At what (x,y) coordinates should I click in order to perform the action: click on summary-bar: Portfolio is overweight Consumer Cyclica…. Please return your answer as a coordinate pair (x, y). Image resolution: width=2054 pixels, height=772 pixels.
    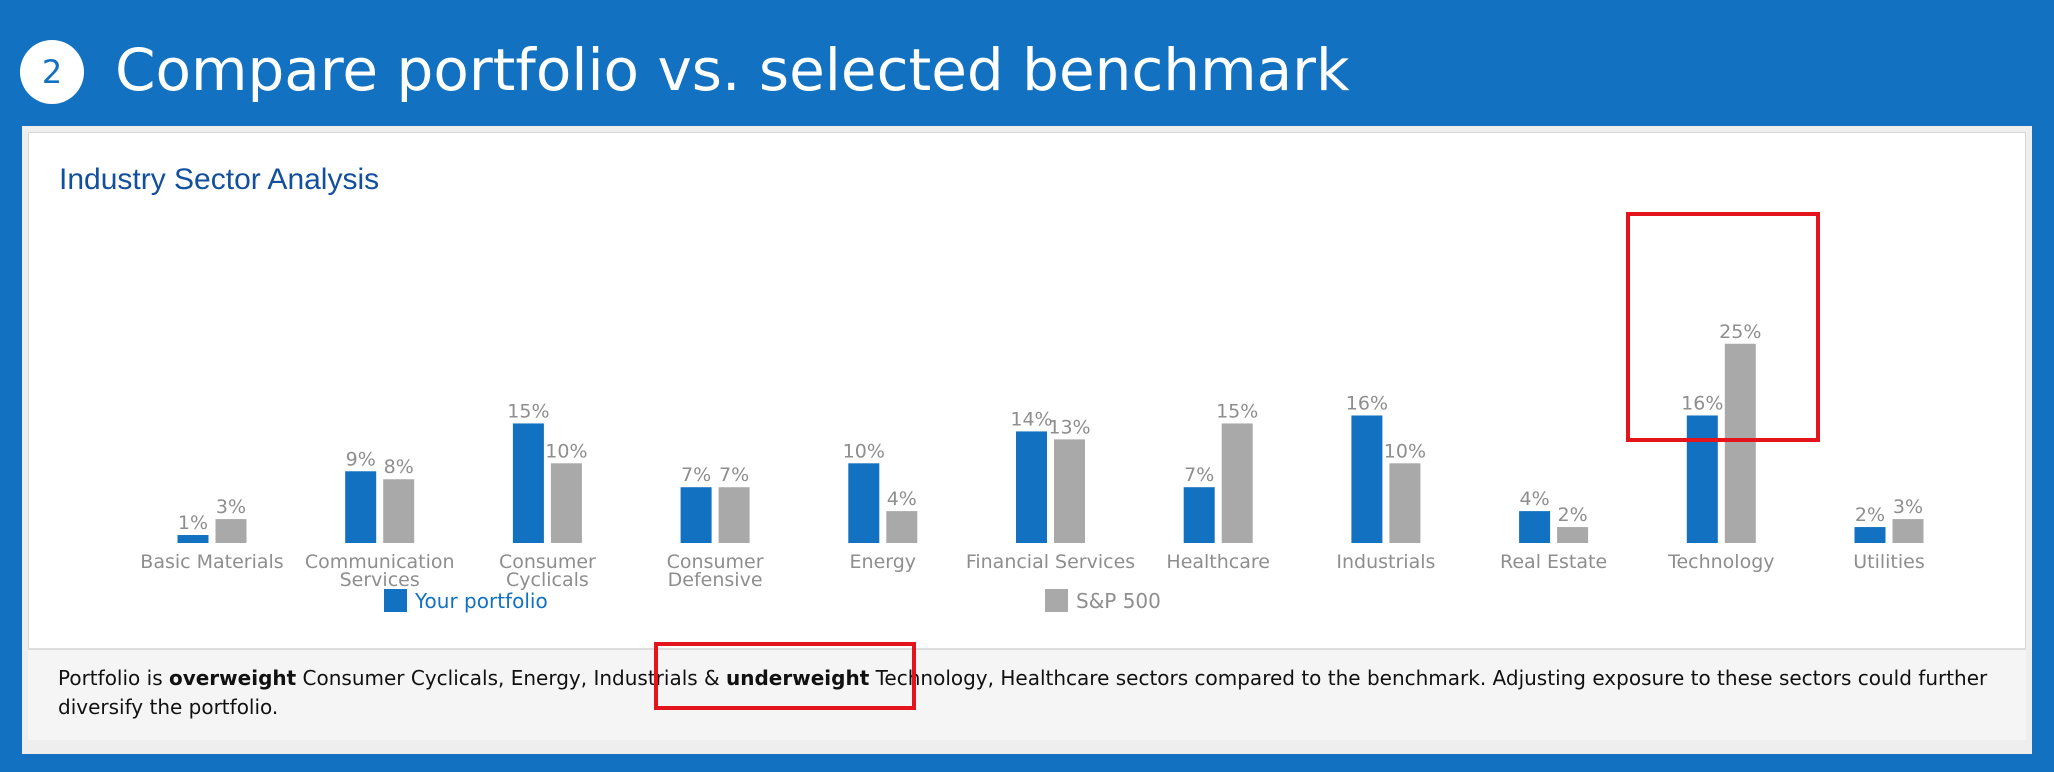
    Looking at the image, I should click on (1027, 694).